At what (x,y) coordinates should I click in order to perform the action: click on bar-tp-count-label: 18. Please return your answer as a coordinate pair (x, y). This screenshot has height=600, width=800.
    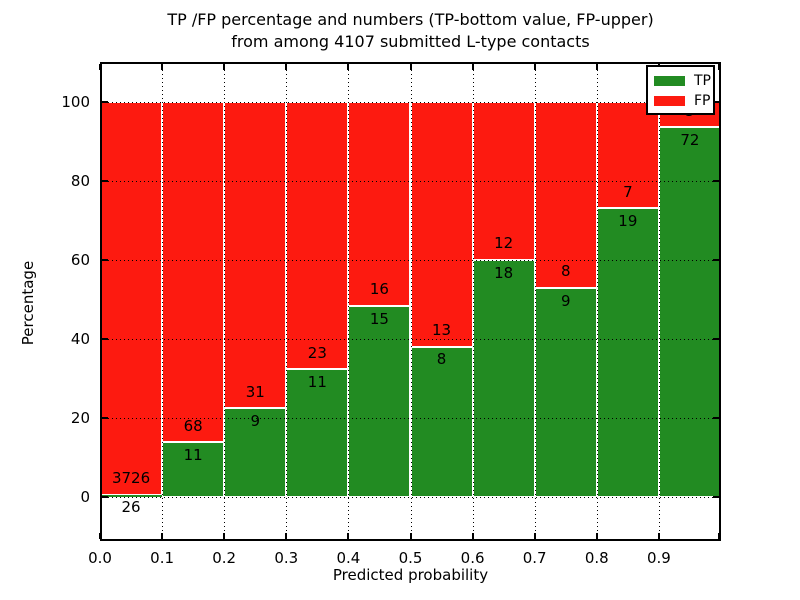
    Looking at the image, I should click on (504, 272).